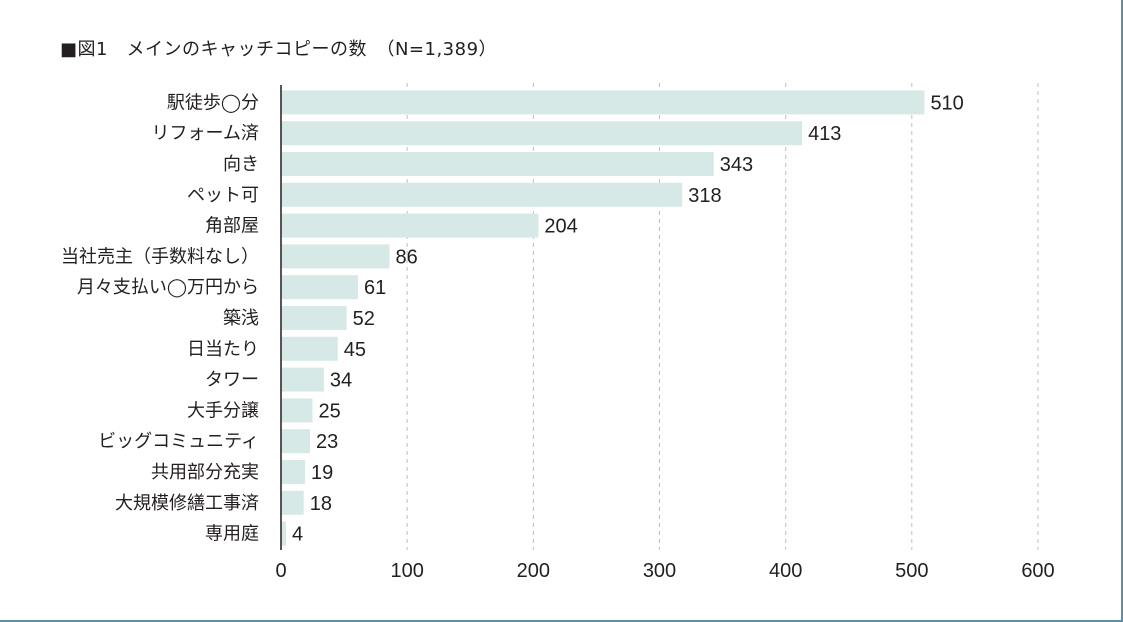 This screenshot has height=622, width=1123. Describe the element at coordinates (533, 571) in the screenshot. I see `x-tick-label: 200` at that location.